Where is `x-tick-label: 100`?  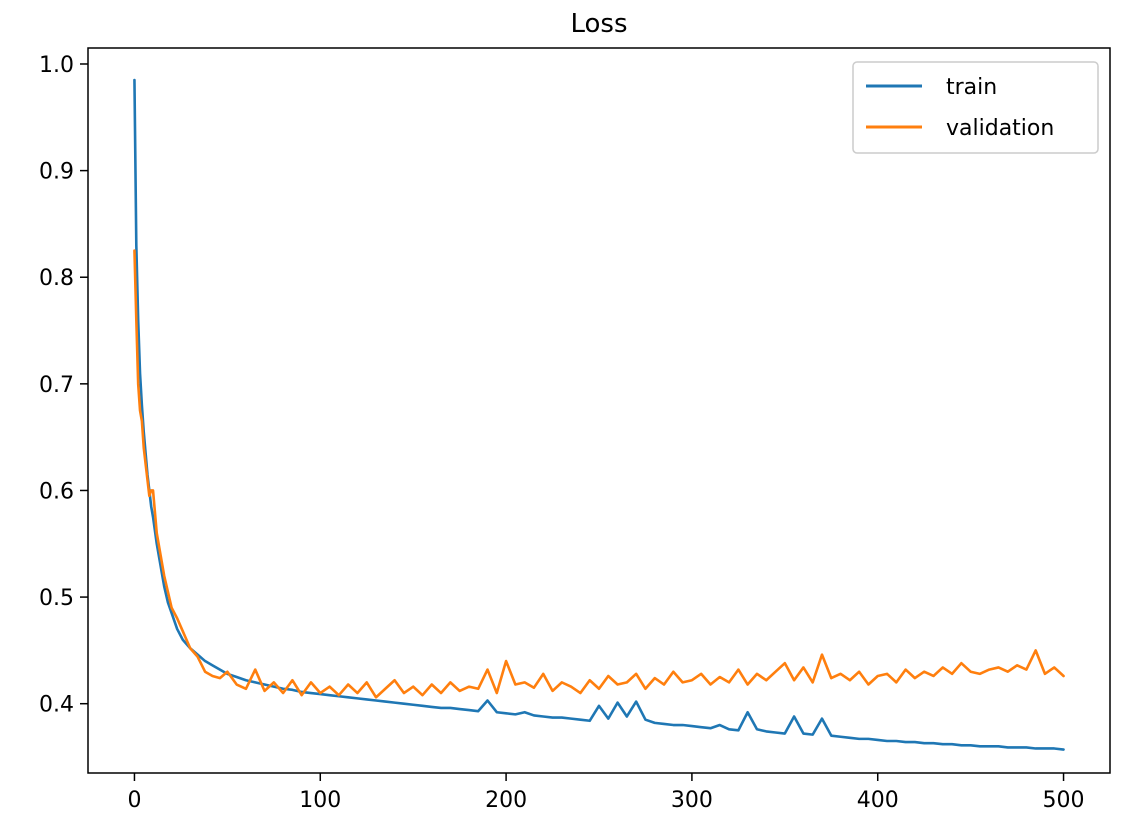
x-tick-label: 100 is located at coordinates (320, 800).